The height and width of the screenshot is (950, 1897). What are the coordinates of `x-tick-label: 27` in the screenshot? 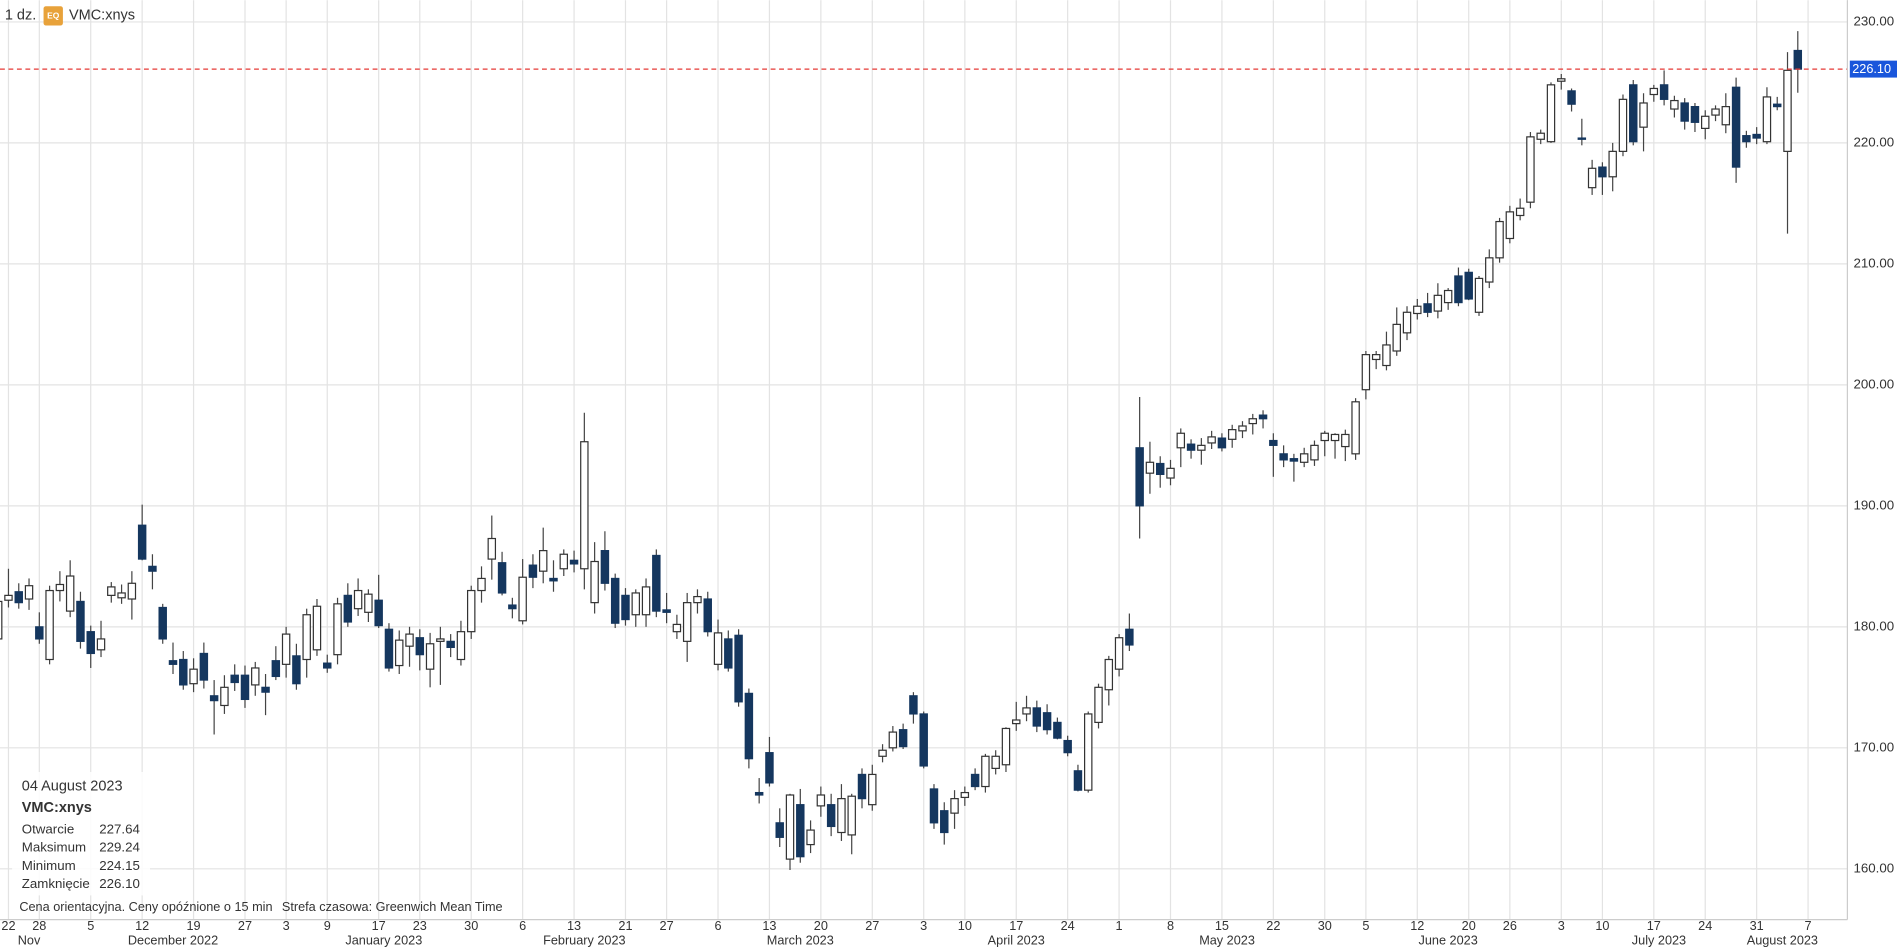 It's located at (667, 926).